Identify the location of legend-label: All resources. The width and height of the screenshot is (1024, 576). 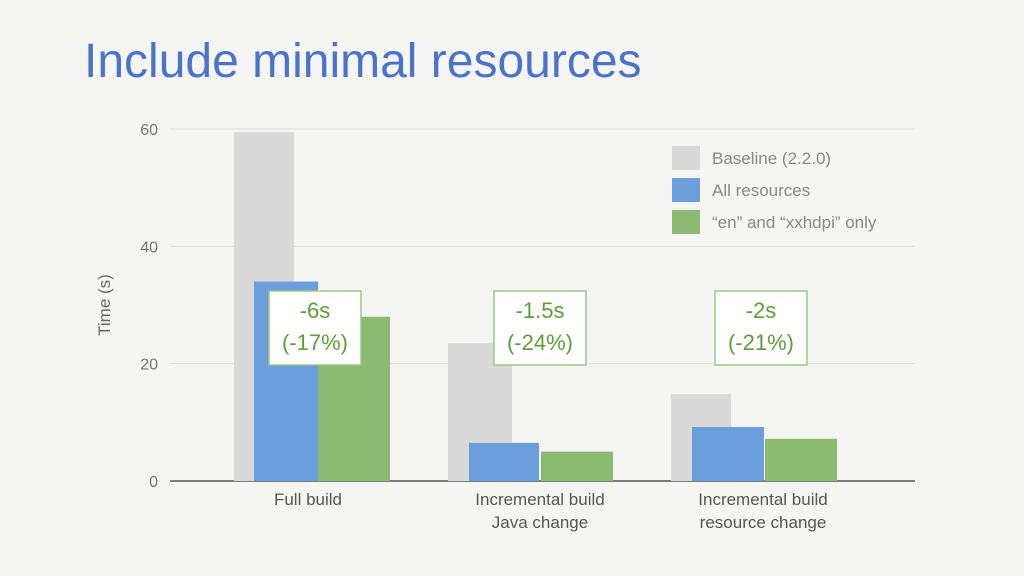
(761, 190).